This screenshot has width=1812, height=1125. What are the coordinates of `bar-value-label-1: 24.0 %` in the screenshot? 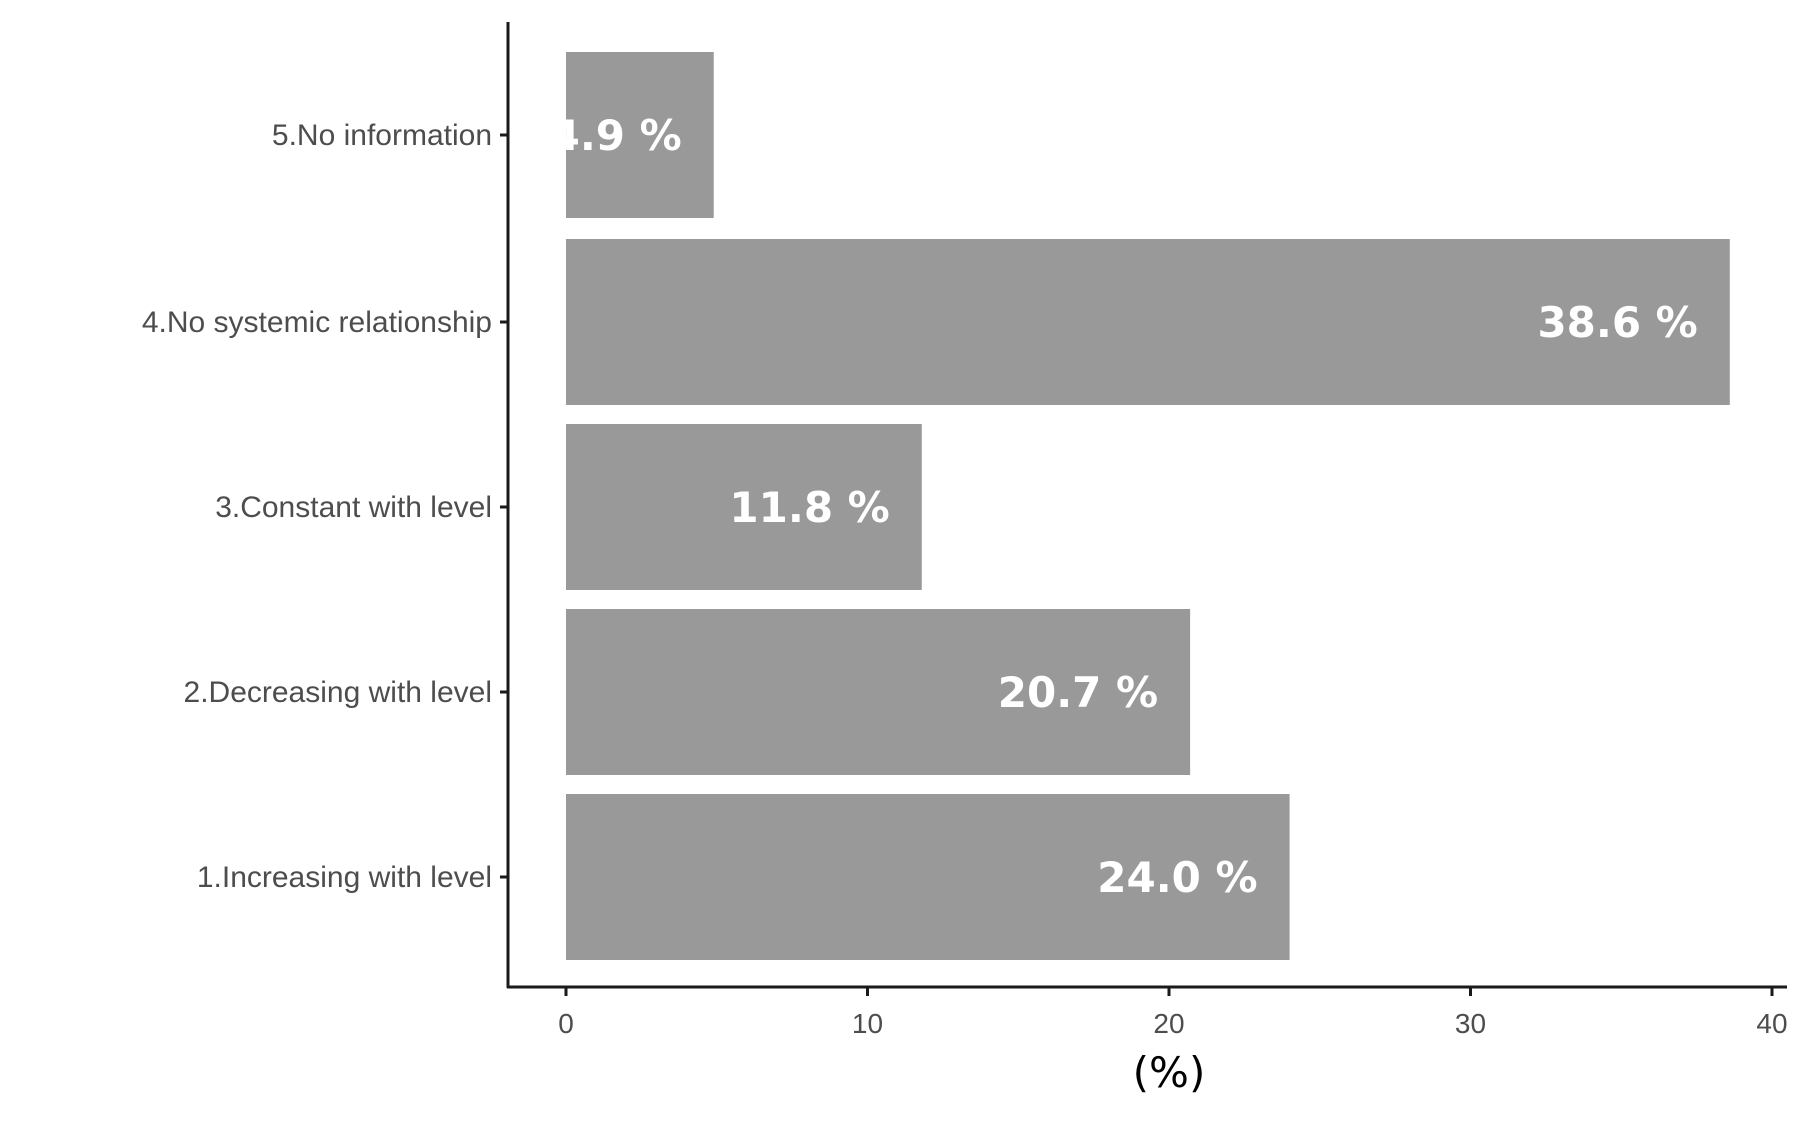 It's located at (1177, 877).